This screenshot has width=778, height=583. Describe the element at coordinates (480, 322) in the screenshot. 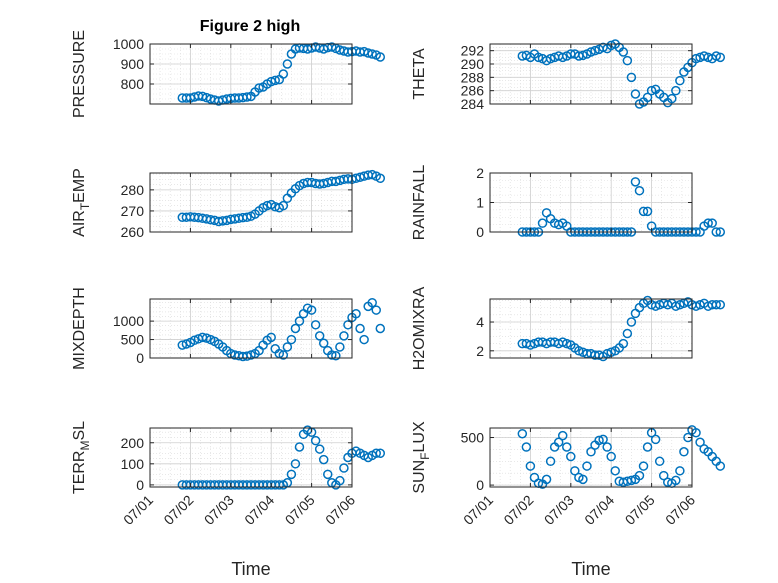

I see `y-tick-label: 4` at that location.